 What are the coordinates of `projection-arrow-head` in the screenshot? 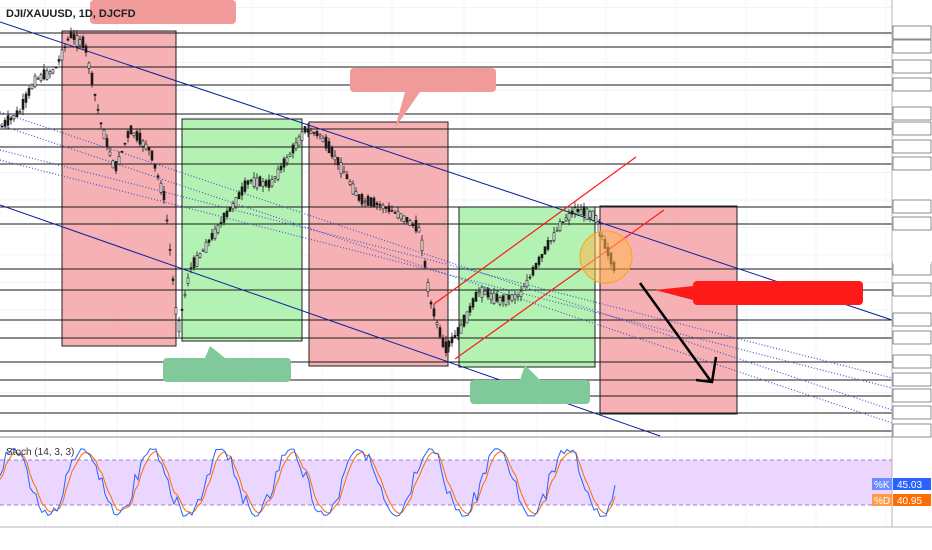 It's located at (706, 370).